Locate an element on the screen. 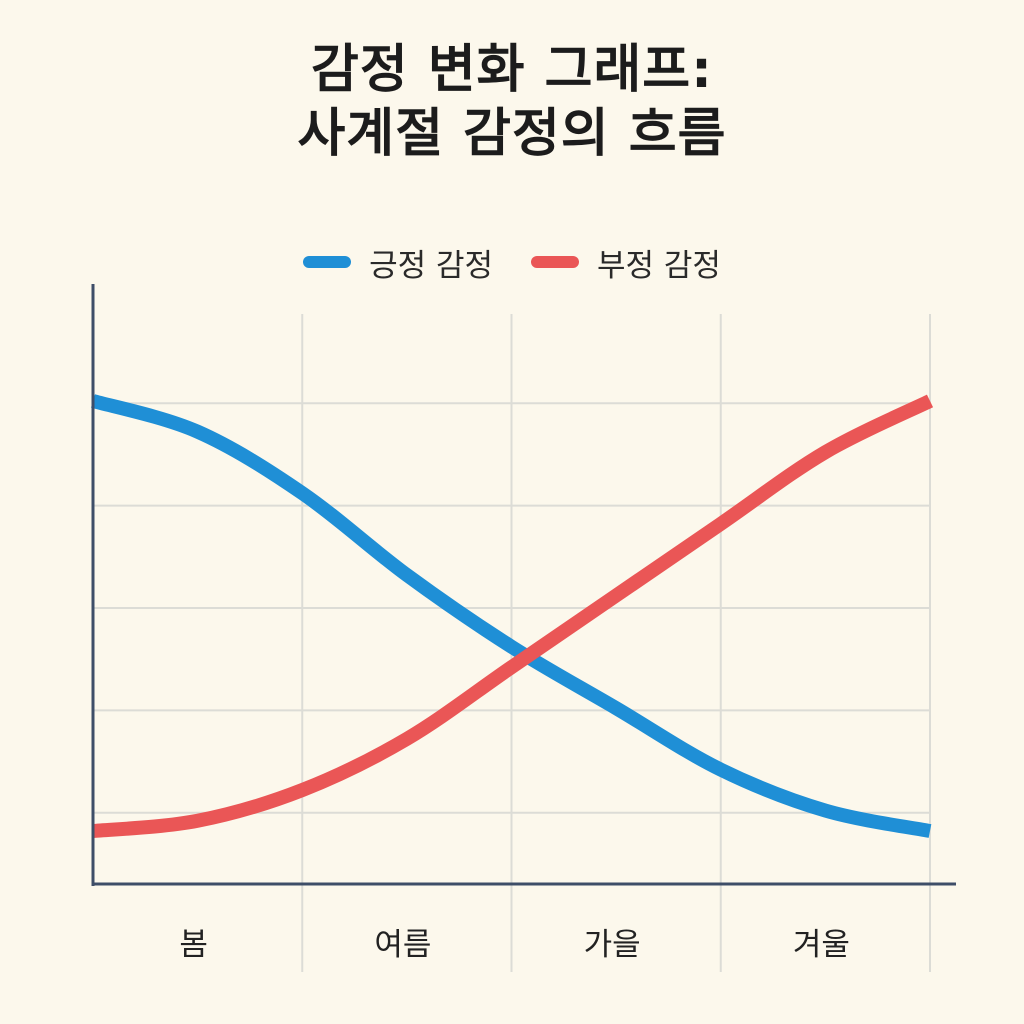 The height and width of the screenshot is (1024, 1024). x-tick-label: 여름 is located at coordinates (402, 945).